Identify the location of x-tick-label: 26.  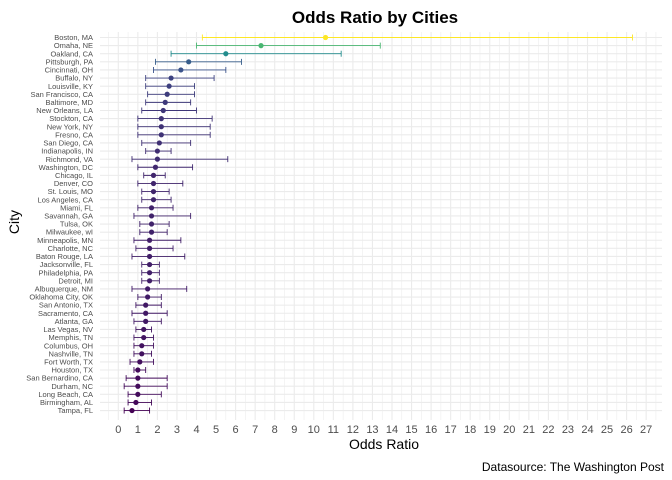
(626, 430).